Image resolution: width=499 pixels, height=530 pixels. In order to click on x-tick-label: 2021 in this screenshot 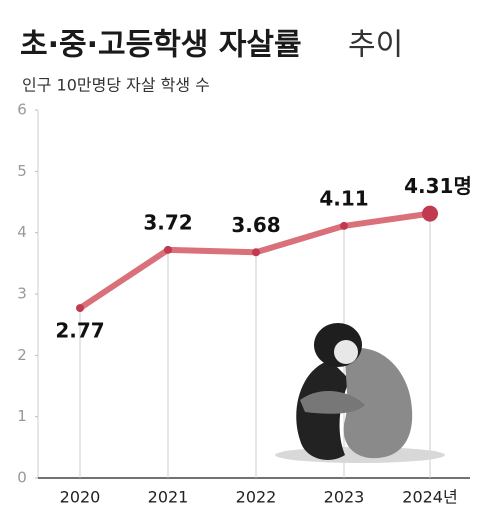, I will do `click(168, 497)`.